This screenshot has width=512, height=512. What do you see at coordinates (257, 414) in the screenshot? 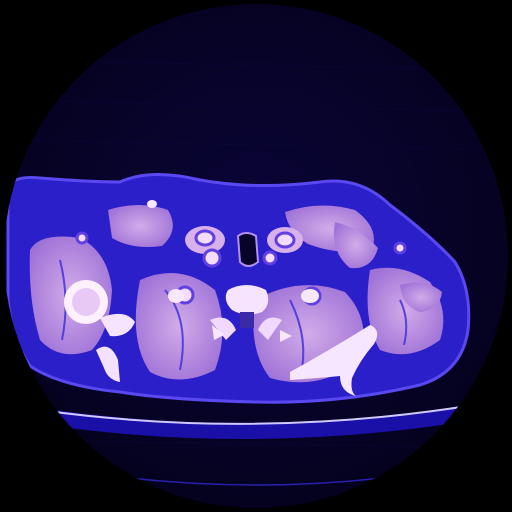
I see `table-edge-line` at bounding box center [257, 414].